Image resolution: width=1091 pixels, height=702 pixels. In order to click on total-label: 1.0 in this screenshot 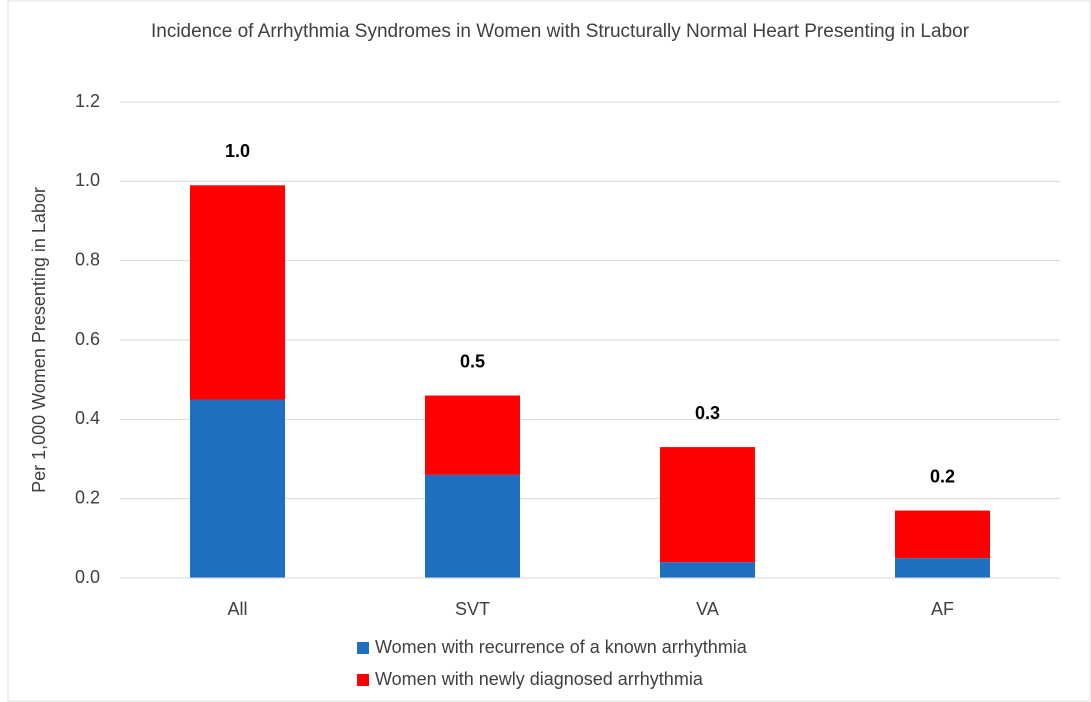, I will do `click(237, 151)`.